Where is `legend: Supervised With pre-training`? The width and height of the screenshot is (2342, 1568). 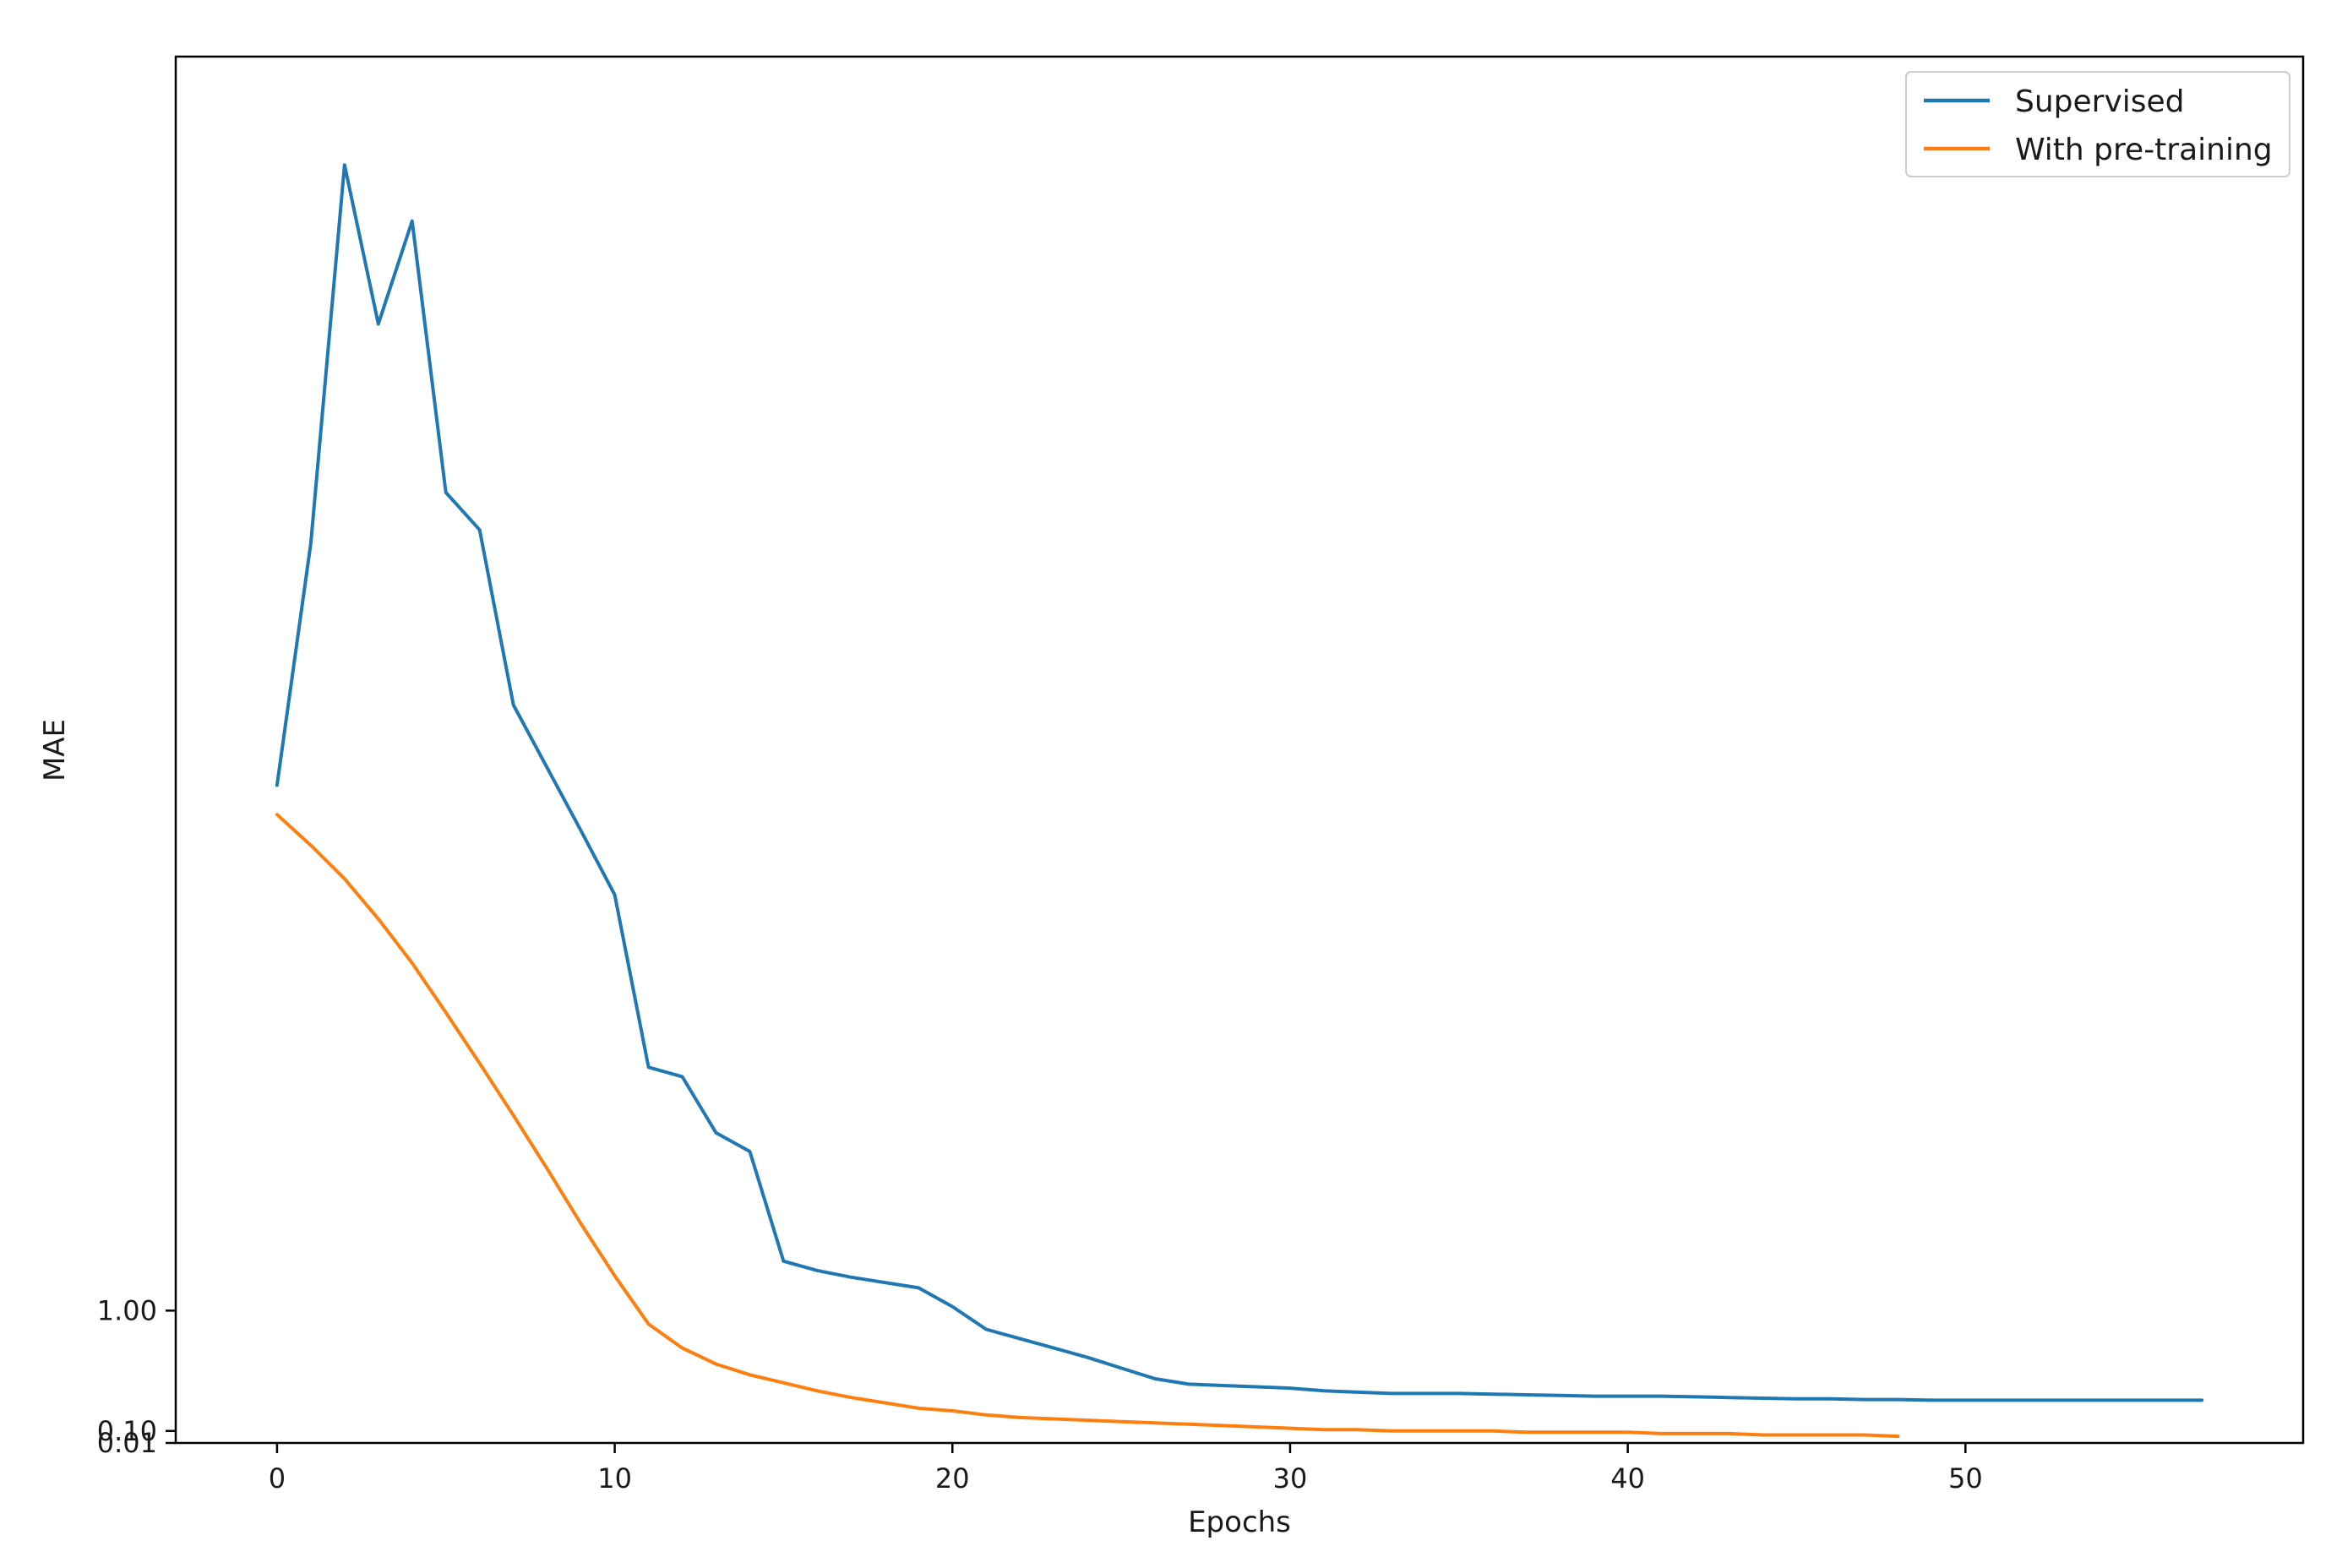 legend: Supervised With pre-training is located at coordinates (2097, 124).